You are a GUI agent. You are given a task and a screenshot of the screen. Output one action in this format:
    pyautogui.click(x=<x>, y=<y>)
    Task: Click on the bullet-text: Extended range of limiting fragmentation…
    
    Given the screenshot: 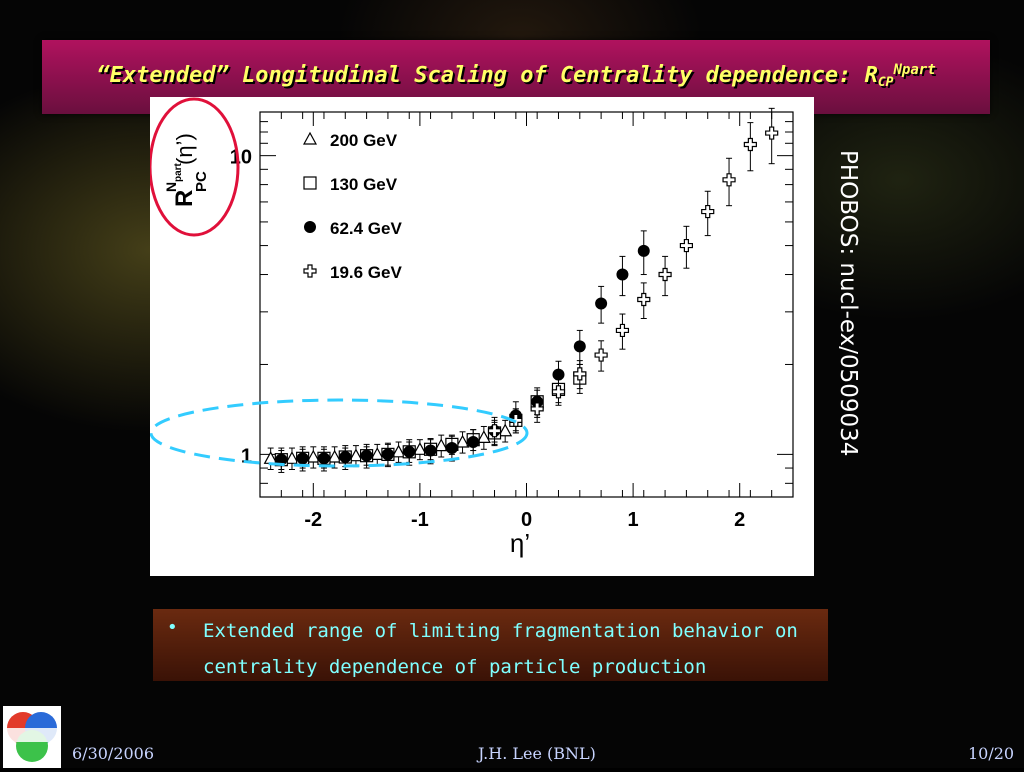 What is the action you would take?
    pyautogui.click(x=500, y=649)
    